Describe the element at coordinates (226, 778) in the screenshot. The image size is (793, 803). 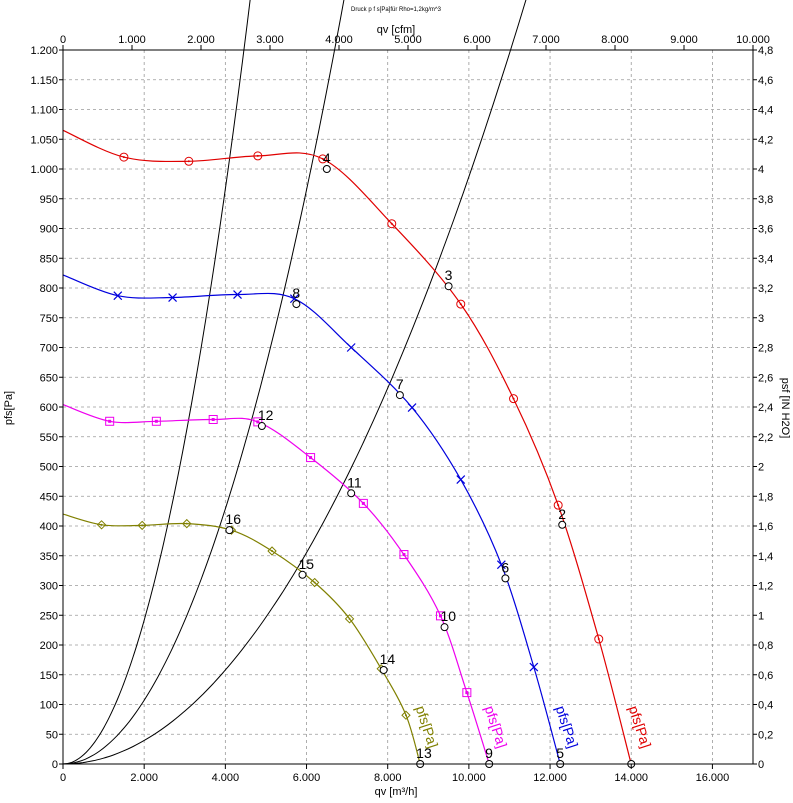
I see `x-tick-label: 4.000` at that location.